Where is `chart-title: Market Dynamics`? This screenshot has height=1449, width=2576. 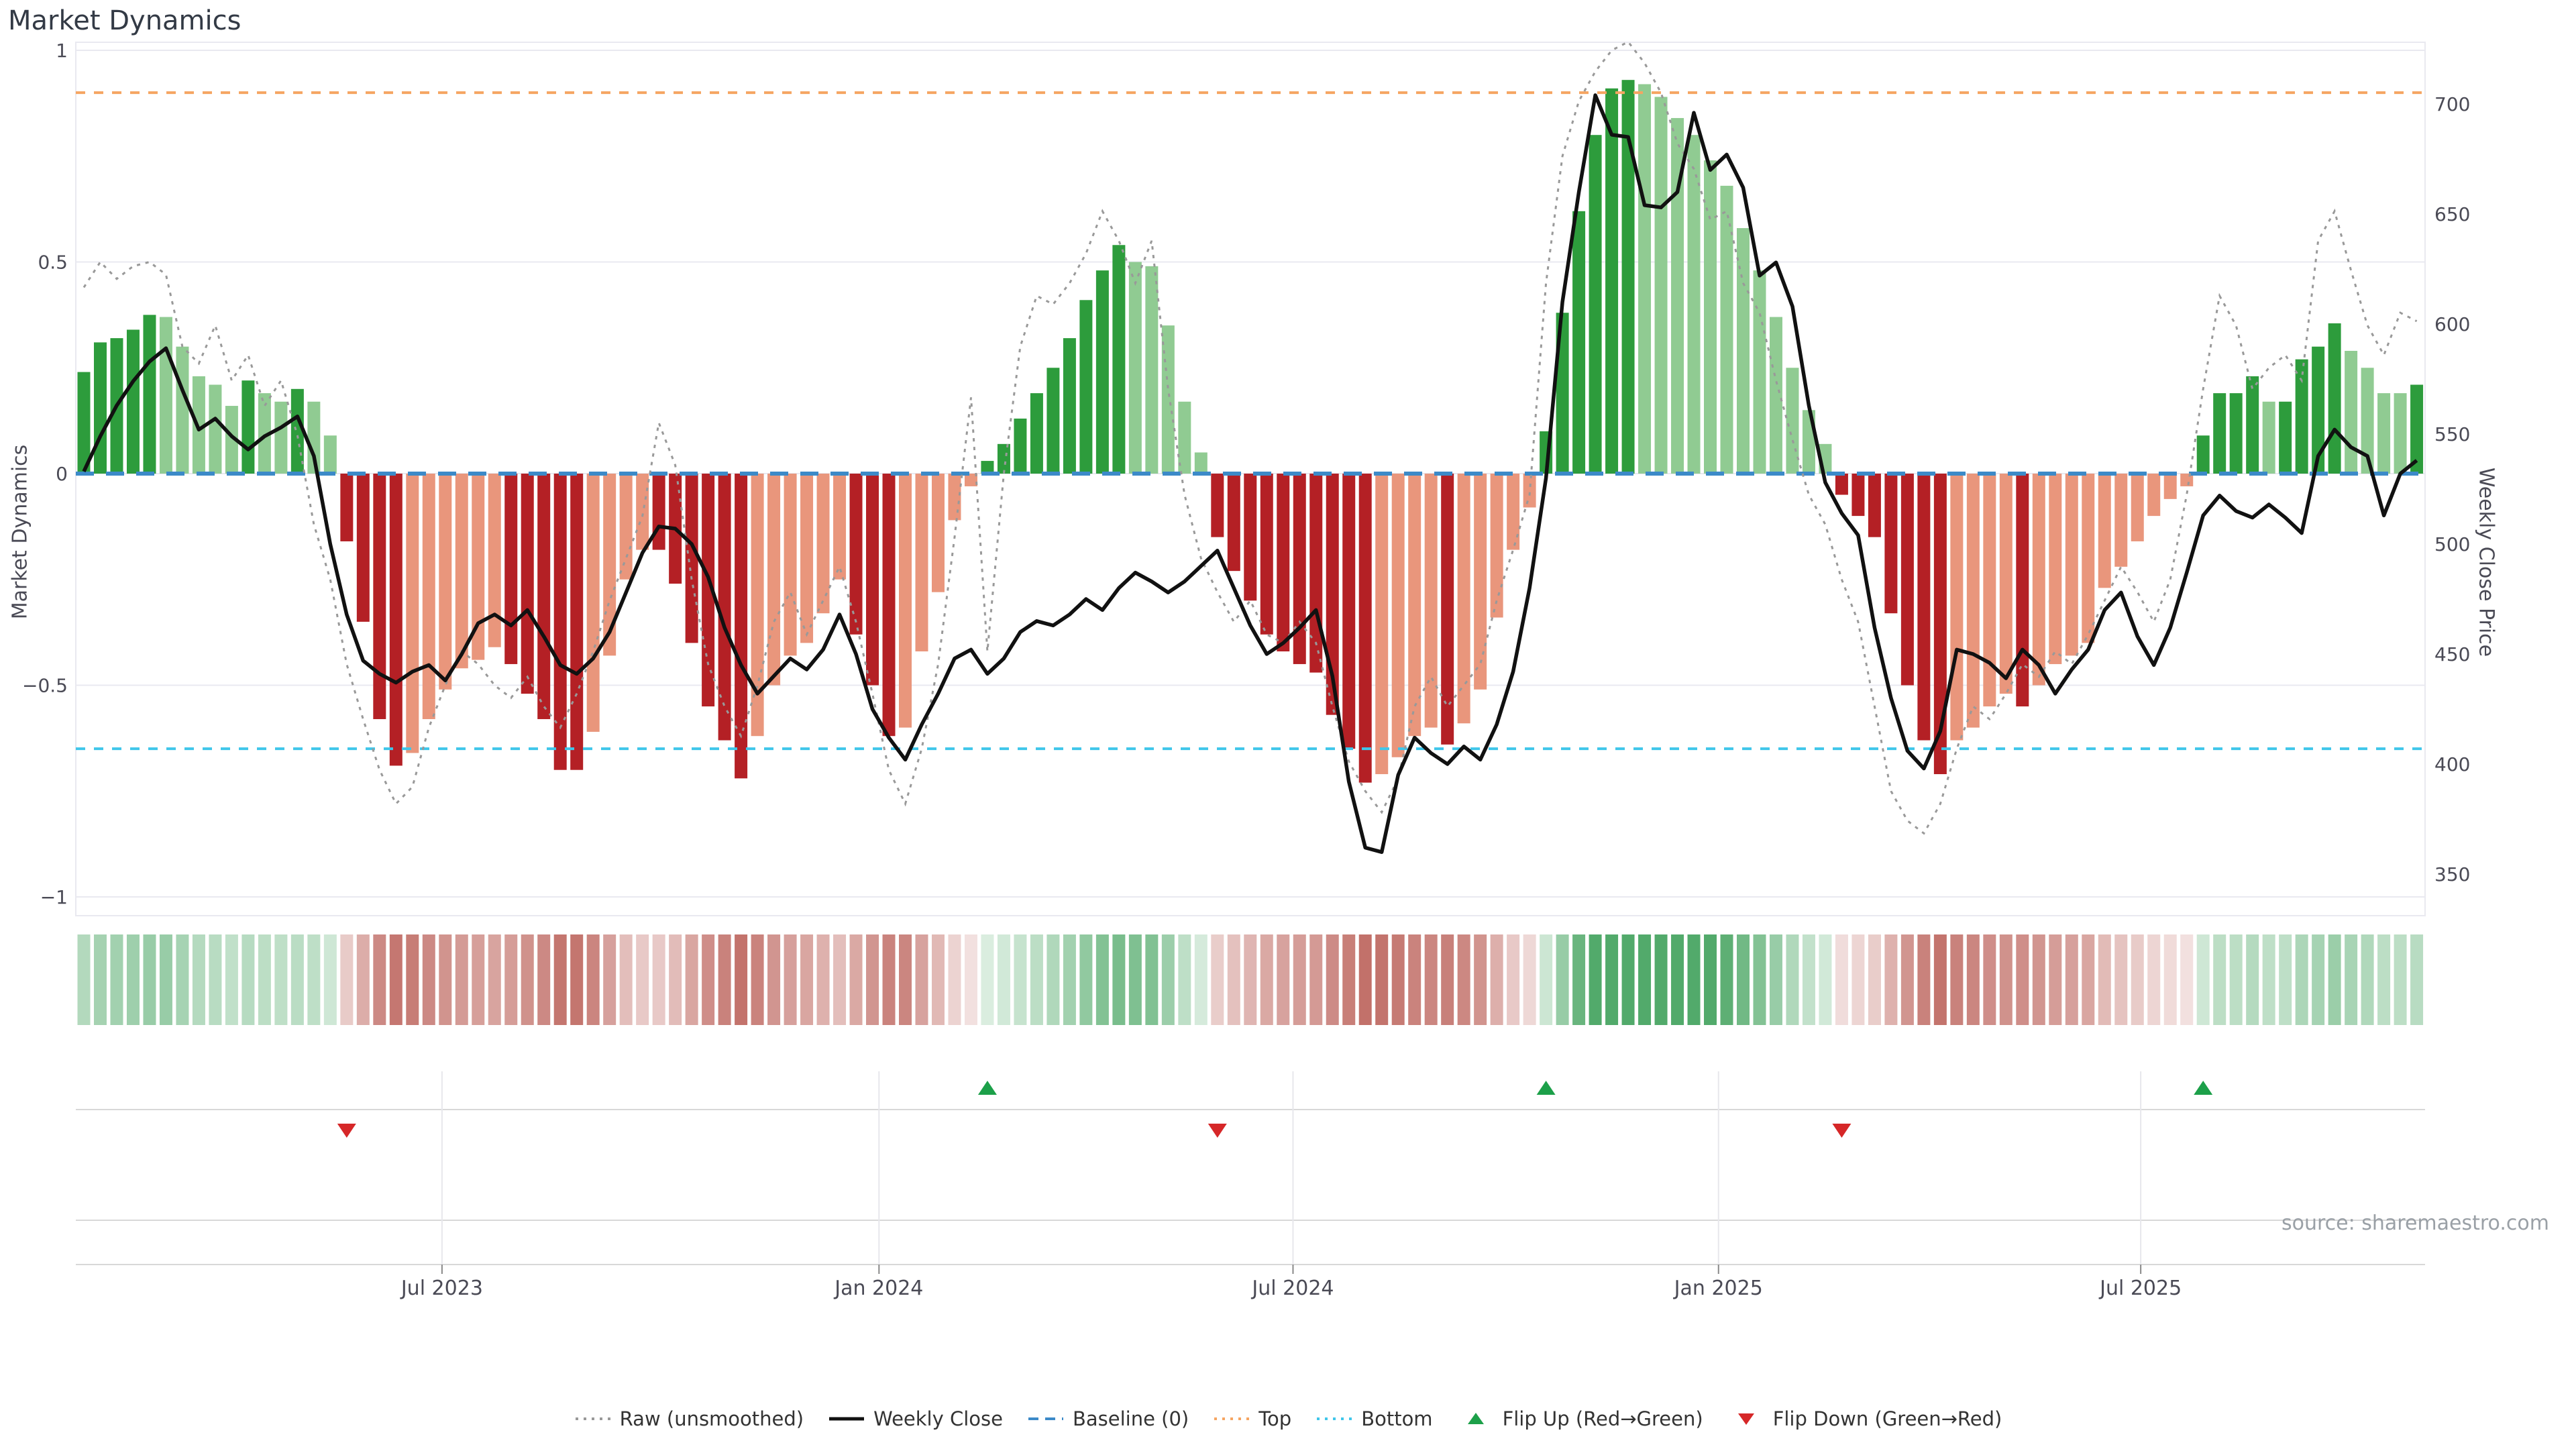
chart-title: Market Dynamics is located at coordinates (124, 20).